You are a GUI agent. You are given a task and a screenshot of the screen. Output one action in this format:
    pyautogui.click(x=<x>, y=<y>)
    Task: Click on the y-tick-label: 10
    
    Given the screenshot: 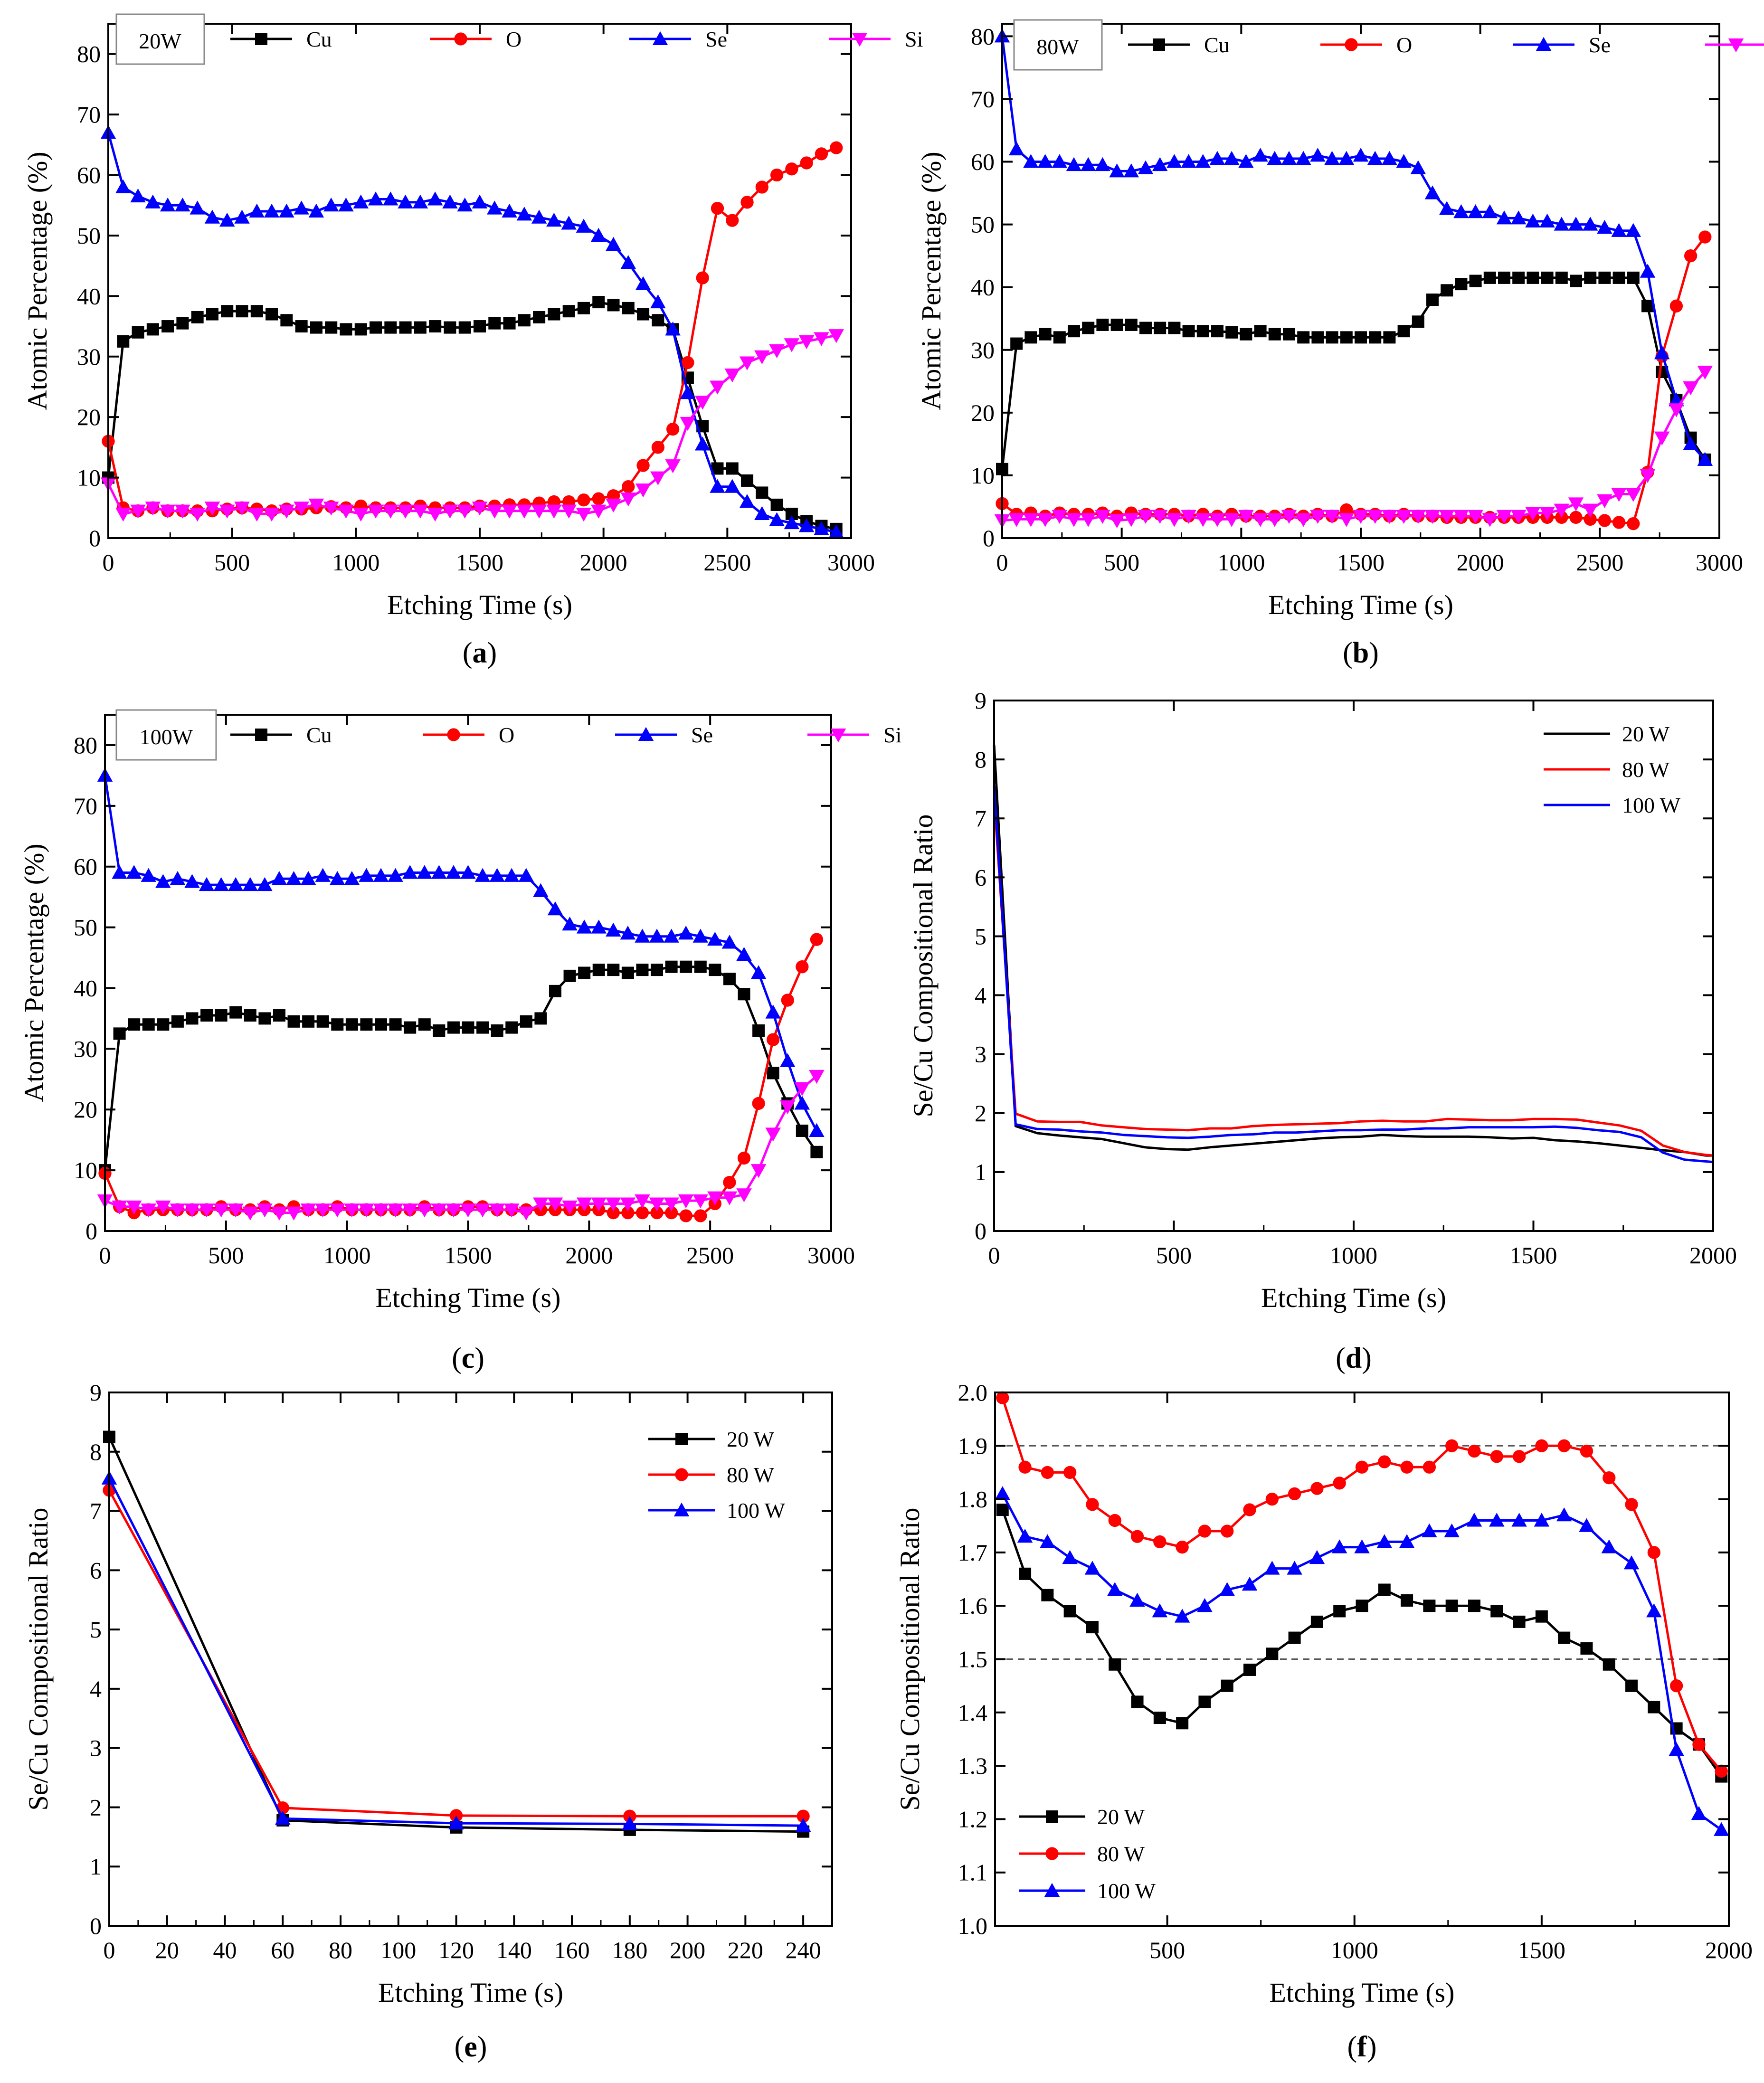 What is the action you would take?
    pyautogui.click(x=85, y=1170)
    